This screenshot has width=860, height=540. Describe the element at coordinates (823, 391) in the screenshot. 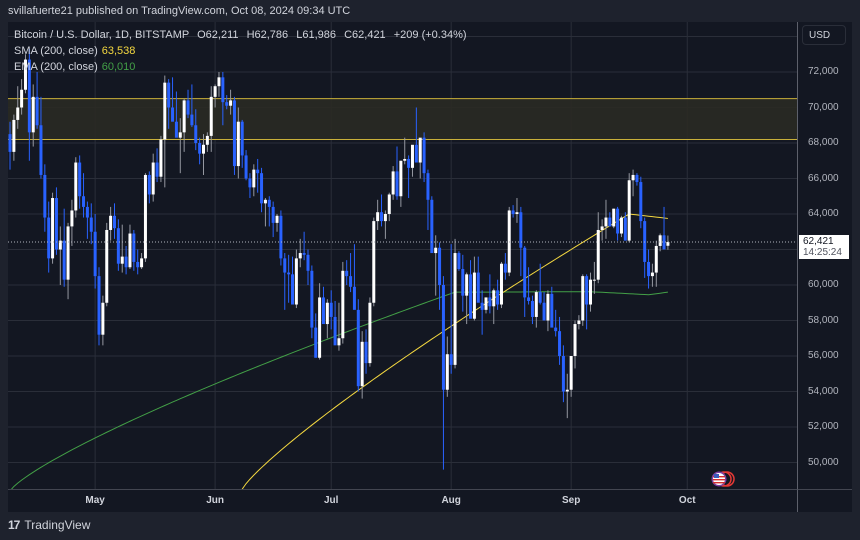

I see `price-tick-label: 54,000` at that location.